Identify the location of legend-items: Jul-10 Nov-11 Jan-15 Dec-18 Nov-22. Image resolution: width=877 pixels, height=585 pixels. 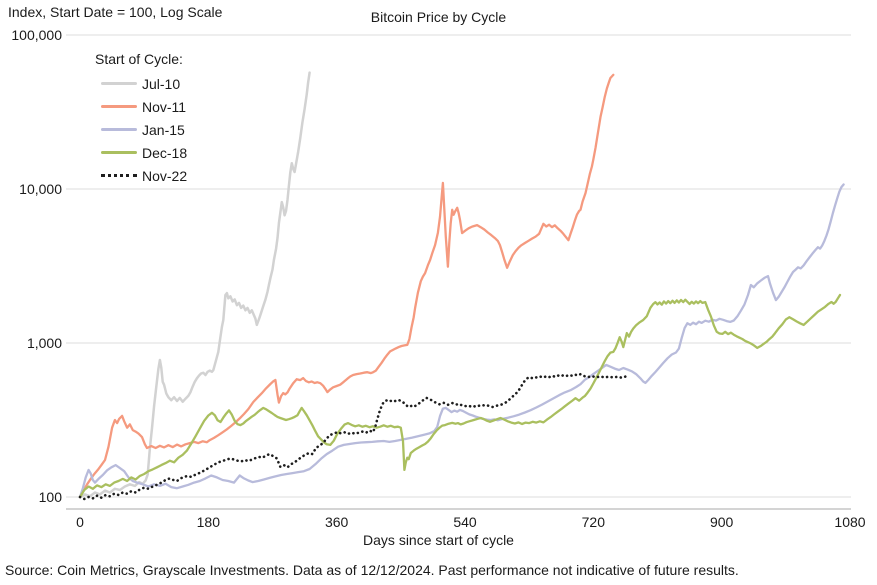
(141, 129).